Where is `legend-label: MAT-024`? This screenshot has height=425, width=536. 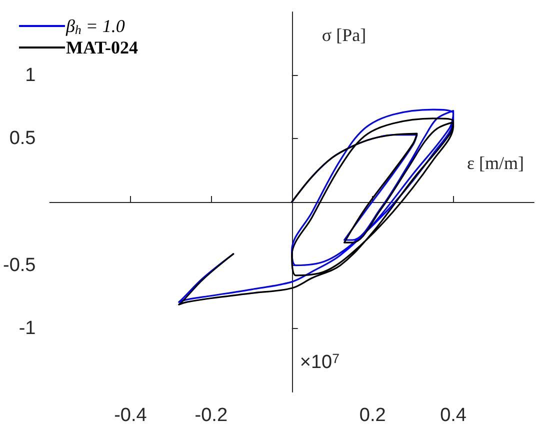 legend-label: MAT-024 is located at coordinates (102, 48).